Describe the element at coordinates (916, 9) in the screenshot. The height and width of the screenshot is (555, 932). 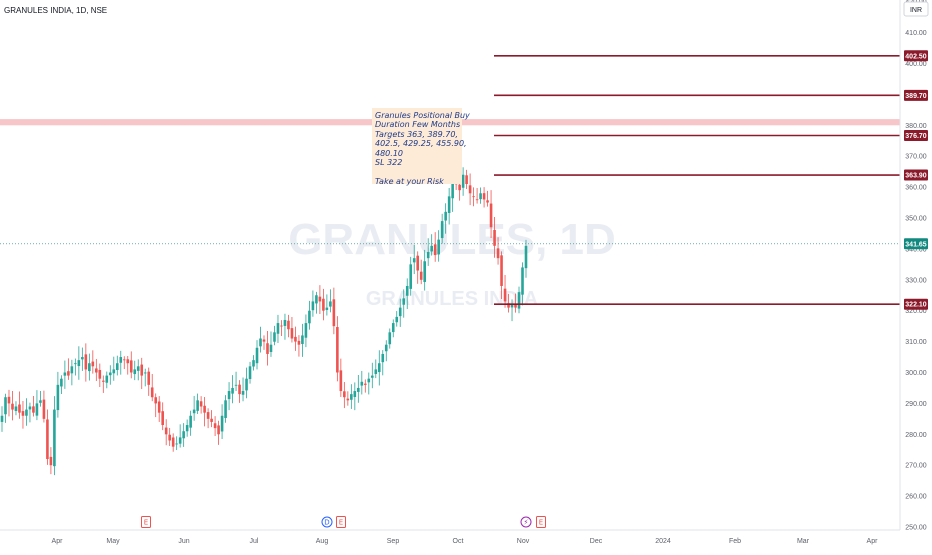
I see `currency-box: INR` at that location.